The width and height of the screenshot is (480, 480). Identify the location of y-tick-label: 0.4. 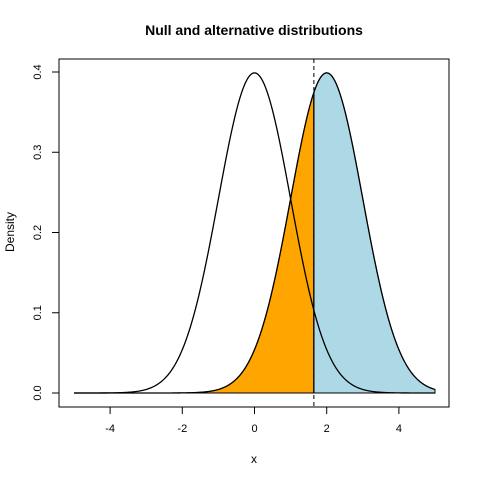
(38, 71).